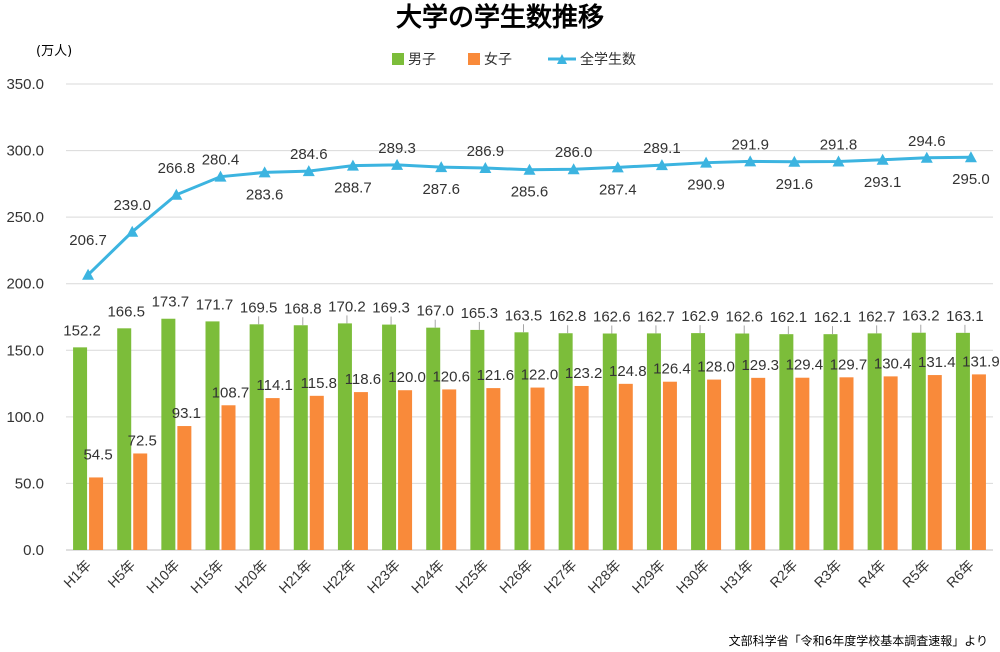 The height and width of the screenshot is (652, 1000). Describe the element at coordinates (584, 373) in the screenshot. I see `data-label-female: 123.2` at that location.